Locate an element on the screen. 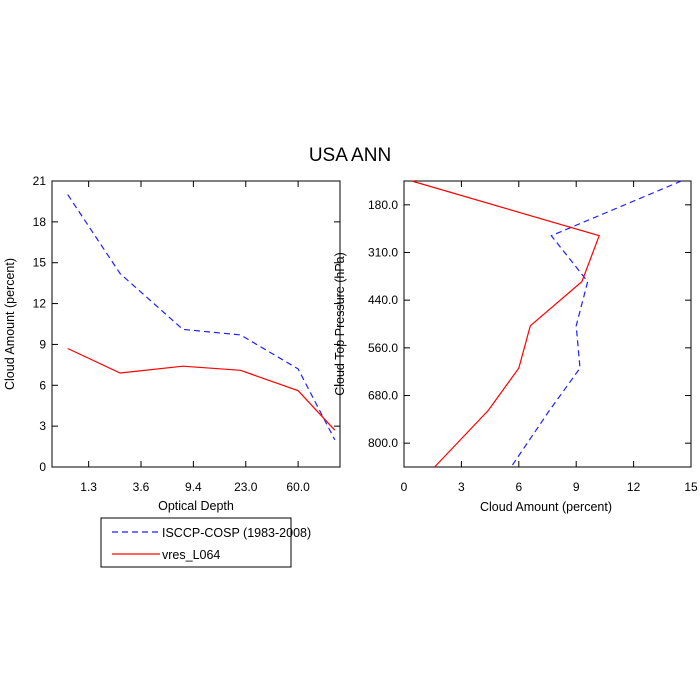  left-series-isccp-line is located at coordinates (201, 317).